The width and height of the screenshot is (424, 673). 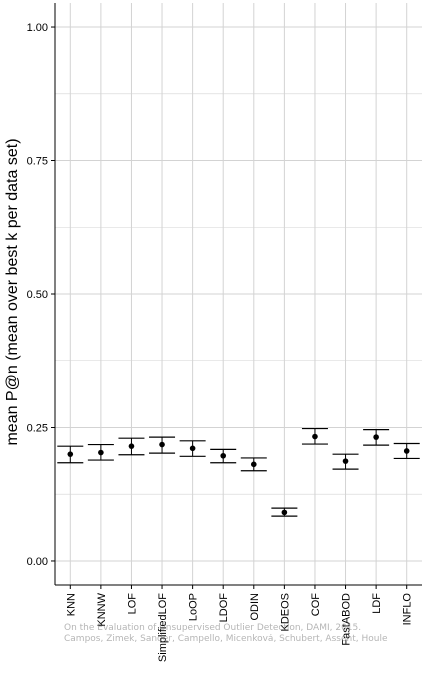 I want to click on x-tick-label: LDF, so click(x=377, y=603).